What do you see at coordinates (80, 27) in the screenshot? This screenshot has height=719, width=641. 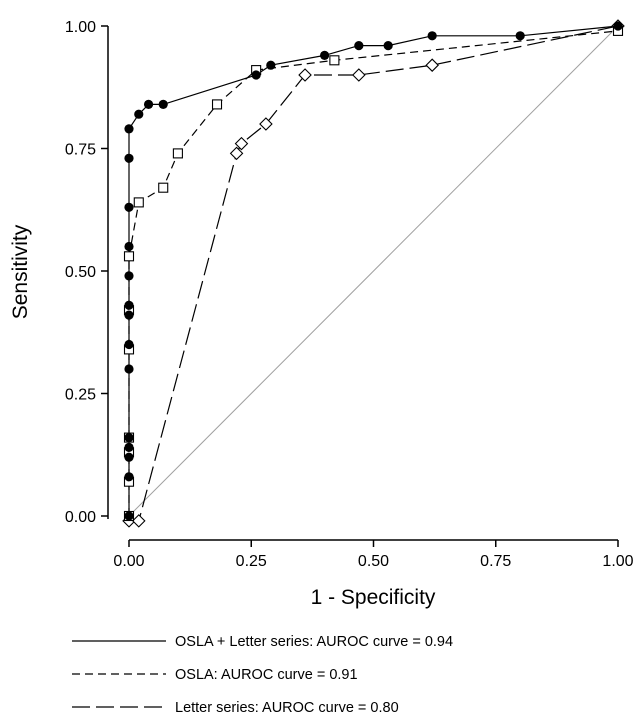 I see `y-tick-label: 1.00` at bounding box center [80, 27].